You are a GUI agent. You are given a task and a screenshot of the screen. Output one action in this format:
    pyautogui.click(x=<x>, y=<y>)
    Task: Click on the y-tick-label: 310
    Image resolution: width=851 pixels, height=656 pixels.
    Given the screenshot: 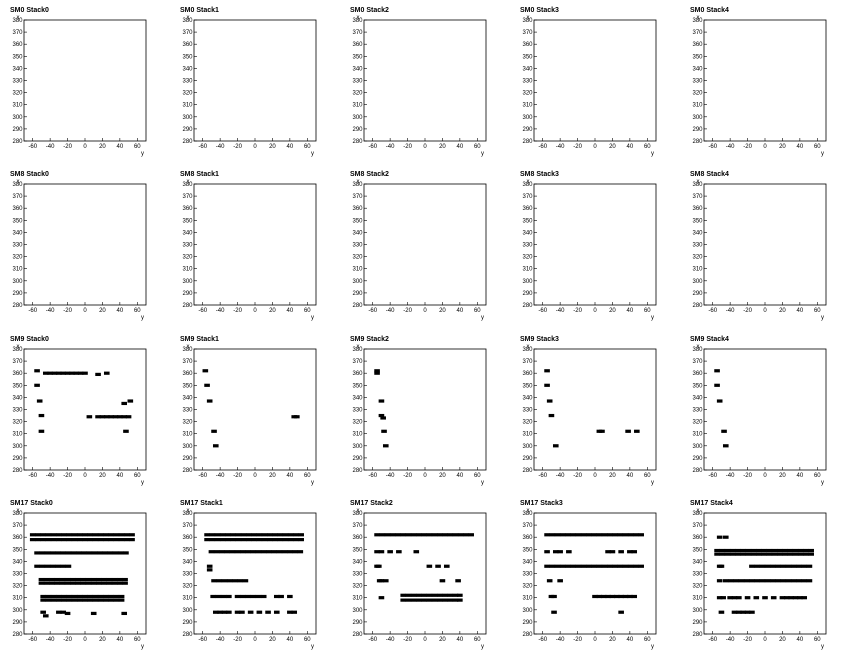 What is the action you would take?
    pyautogui.click(x=357, y=106)
    